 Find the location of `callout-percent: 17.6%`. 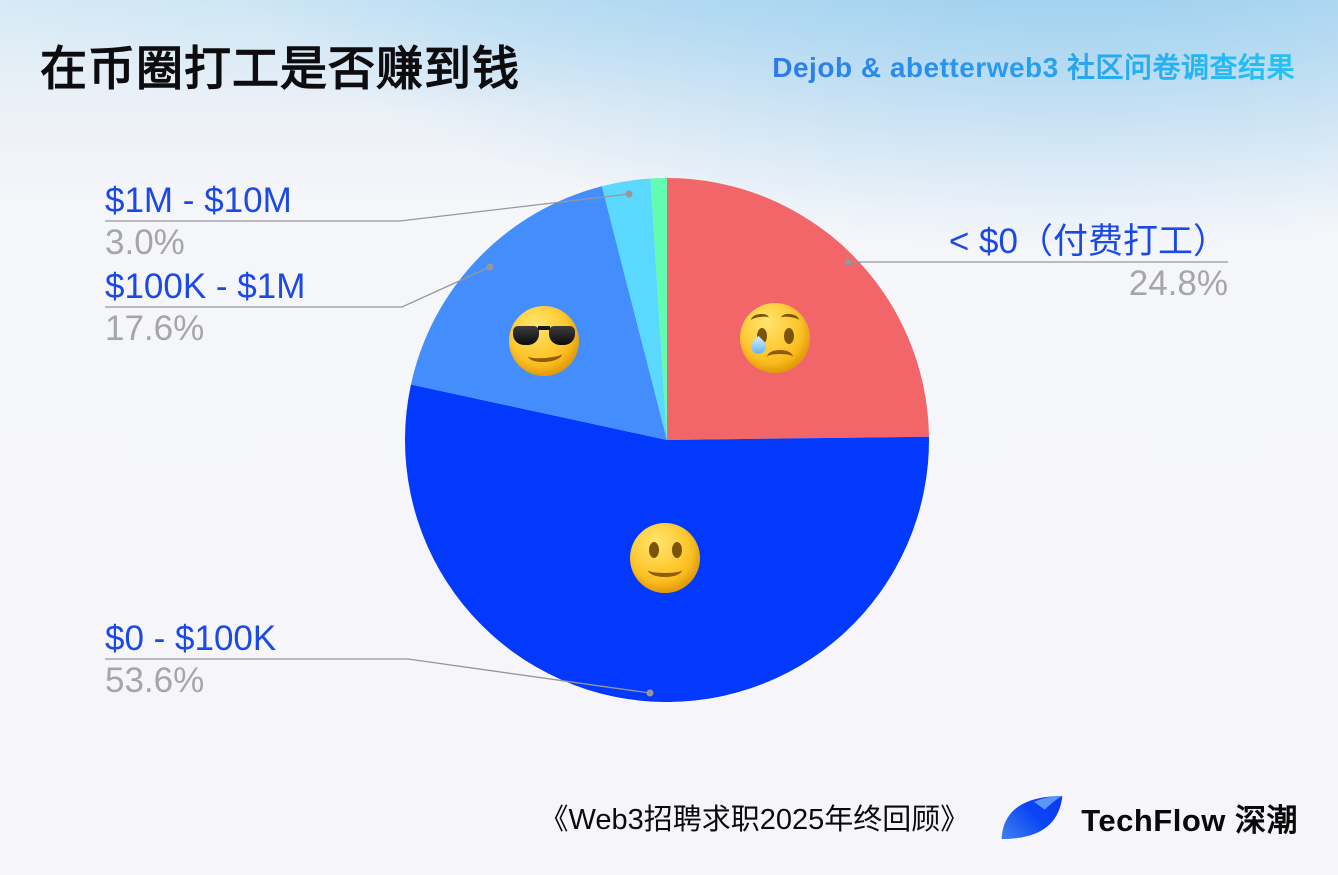

callout-percent: 17.6% is located at coordinates (155, 328).